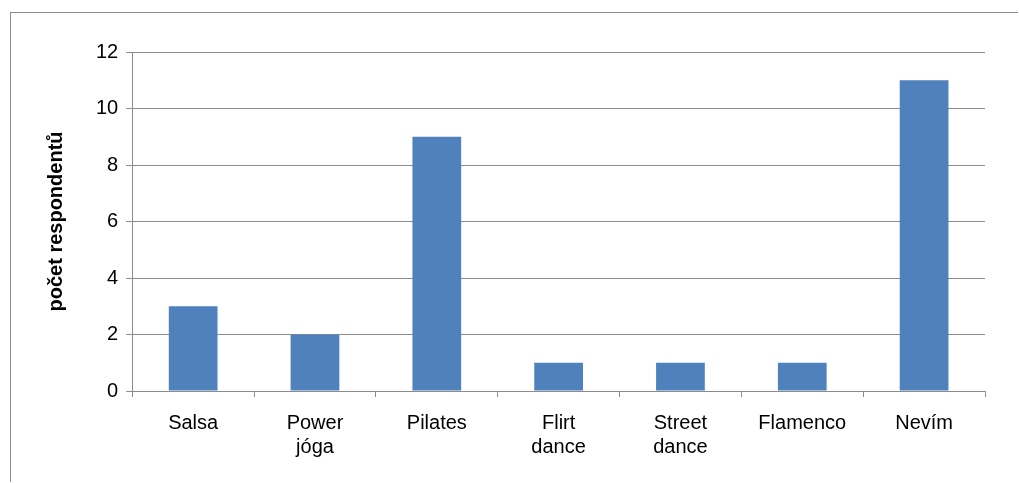  What do you see at coordinates (113, 276) in the screenshot?
I see `y-tick-label: 4` at bounding box center [113, 276].